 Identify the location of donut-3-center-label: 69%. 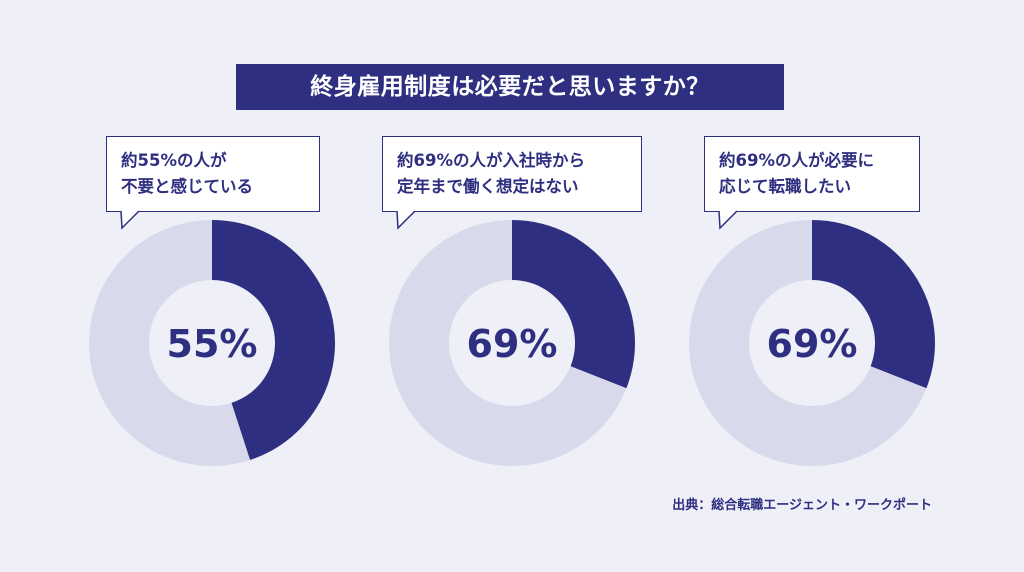
(812, 344).